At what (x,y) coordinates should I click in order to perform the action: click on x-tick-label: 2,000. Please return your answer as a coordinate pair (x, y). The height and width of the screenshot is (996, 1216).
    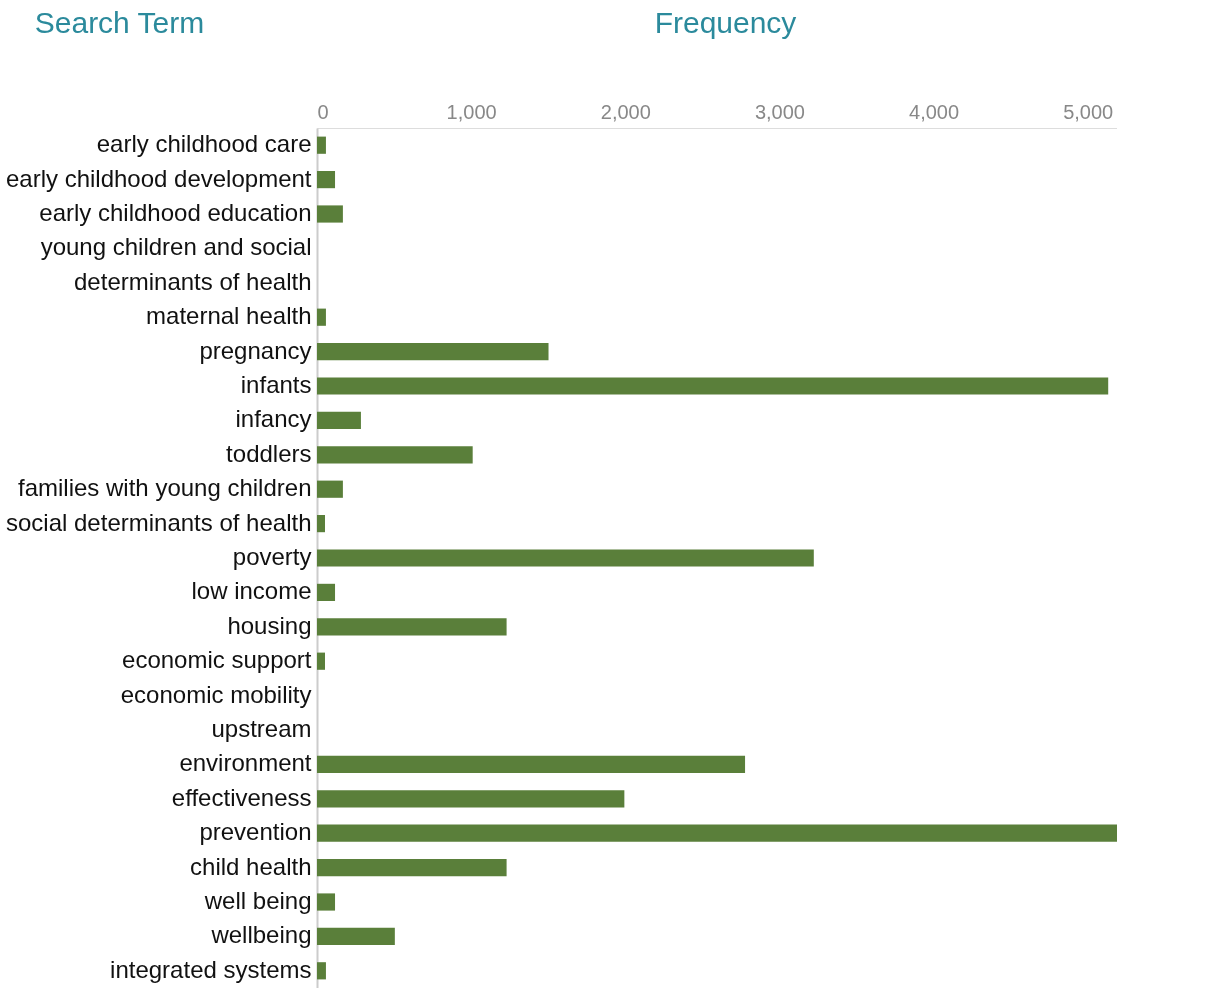
    Looking at the image, I should click on (625, 111).